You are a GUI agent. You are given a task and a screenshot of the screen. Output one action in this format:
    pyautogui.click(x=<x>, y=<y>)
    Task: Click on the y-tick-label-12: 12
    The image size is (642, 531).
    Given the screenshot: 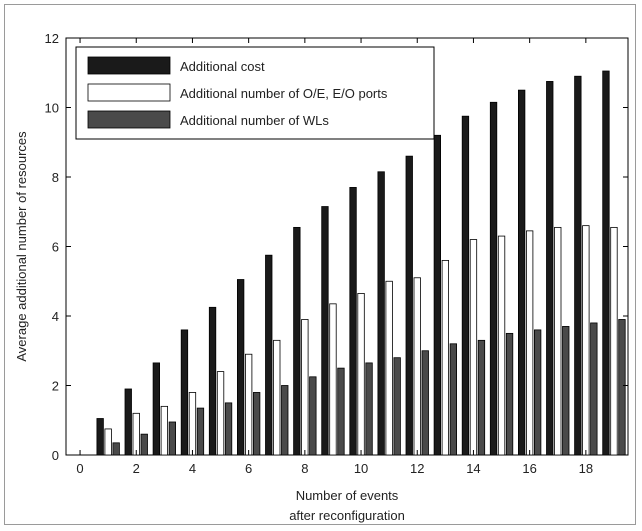 What is the action you would take?
    pyautogui.click(x=52, y=38)
    